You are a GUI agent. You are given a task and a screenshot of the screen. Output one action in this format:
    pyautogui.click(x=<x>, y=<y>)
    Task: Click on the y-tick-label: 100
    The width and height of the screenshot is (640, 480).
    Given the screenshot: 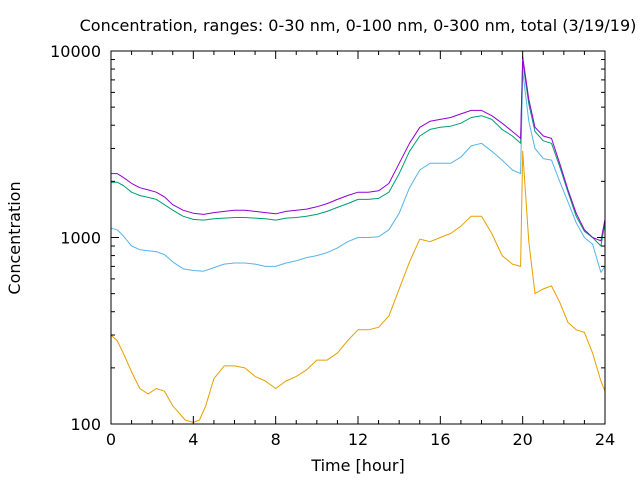 What is the action you would take?
    pyautogui.click(x=85, y=424)
    